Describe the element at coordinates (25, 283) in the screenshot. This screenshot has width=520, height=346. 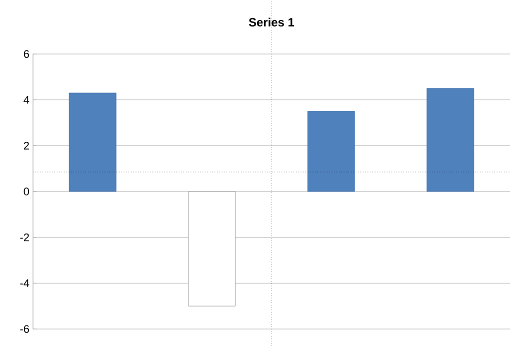
I see `y-tick-label: -4` at that location.